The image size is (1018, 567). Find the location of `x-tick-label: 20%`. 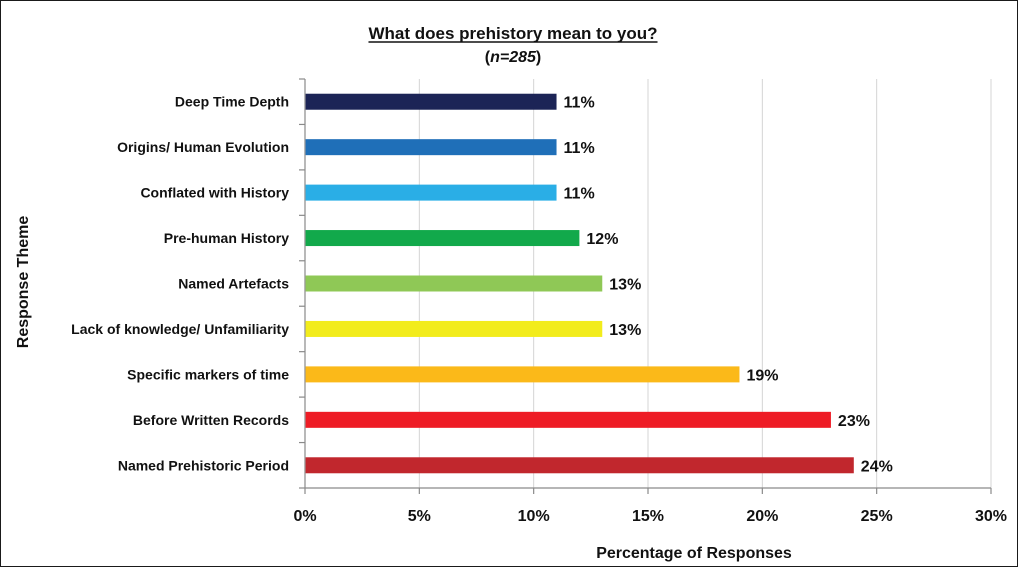

x-tick-label: 20% is located at coordinates (762, 516).